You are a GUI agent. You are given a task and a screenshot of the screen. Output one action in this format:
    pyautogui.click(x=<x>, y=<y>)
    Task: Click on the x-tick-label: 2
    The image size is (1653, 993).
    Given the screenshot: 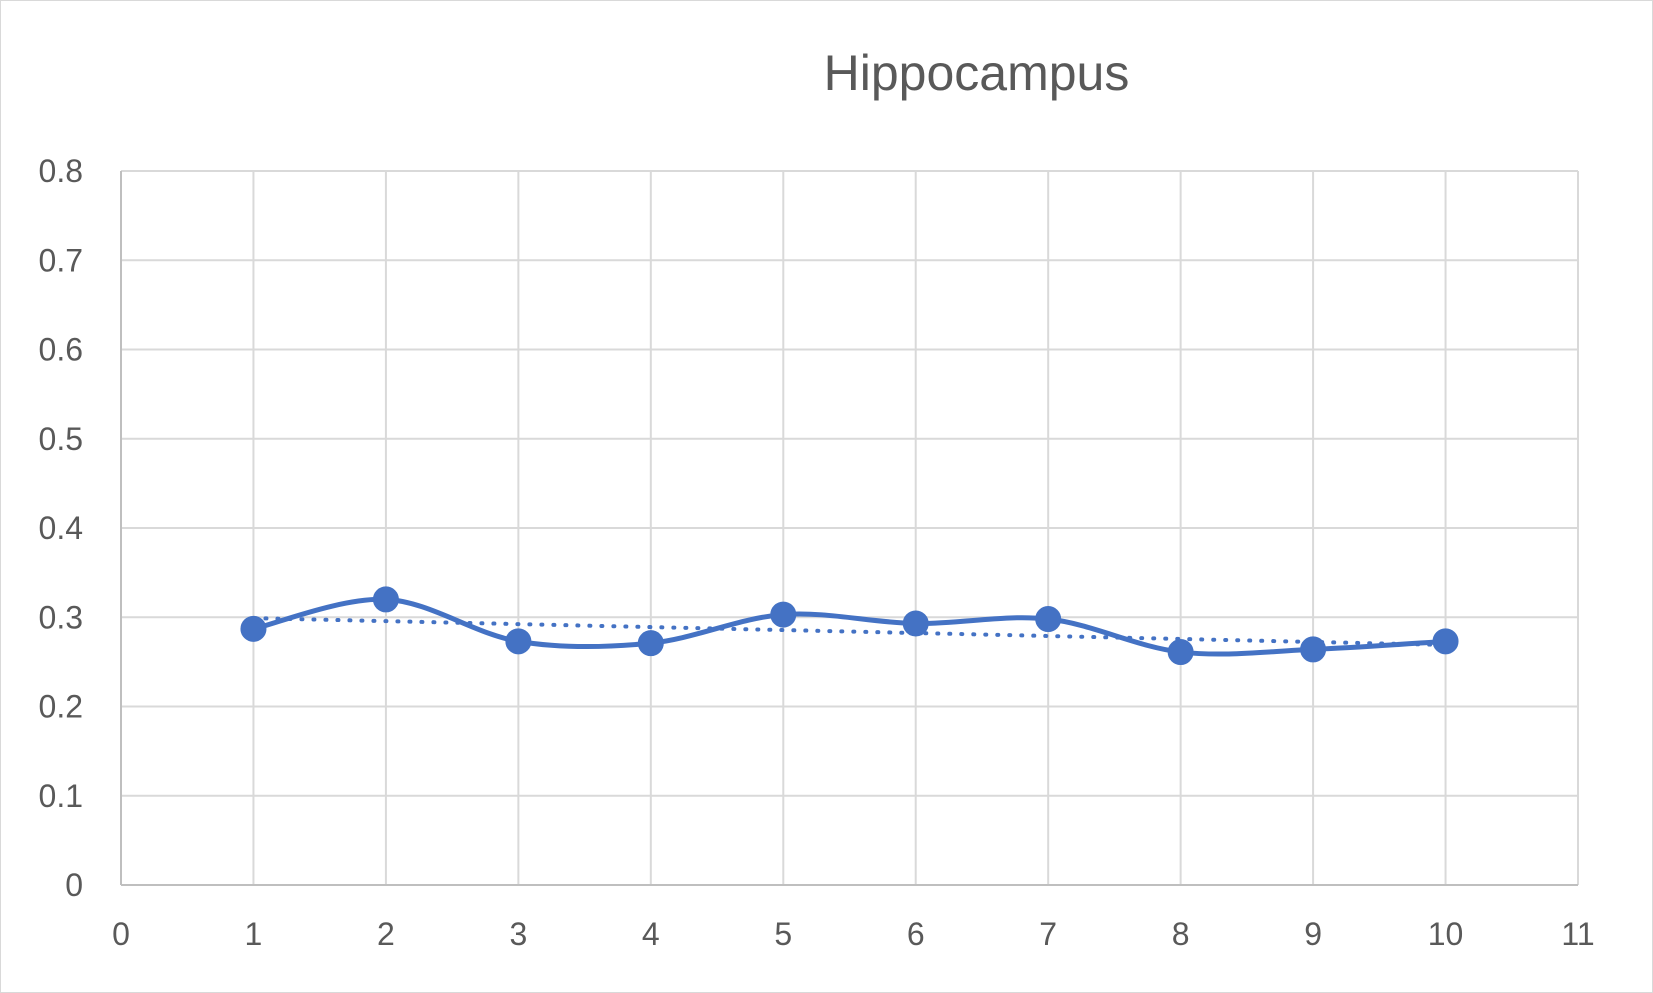 What is the action you would take?
    pyautogui.click(x=386, y=934)
    